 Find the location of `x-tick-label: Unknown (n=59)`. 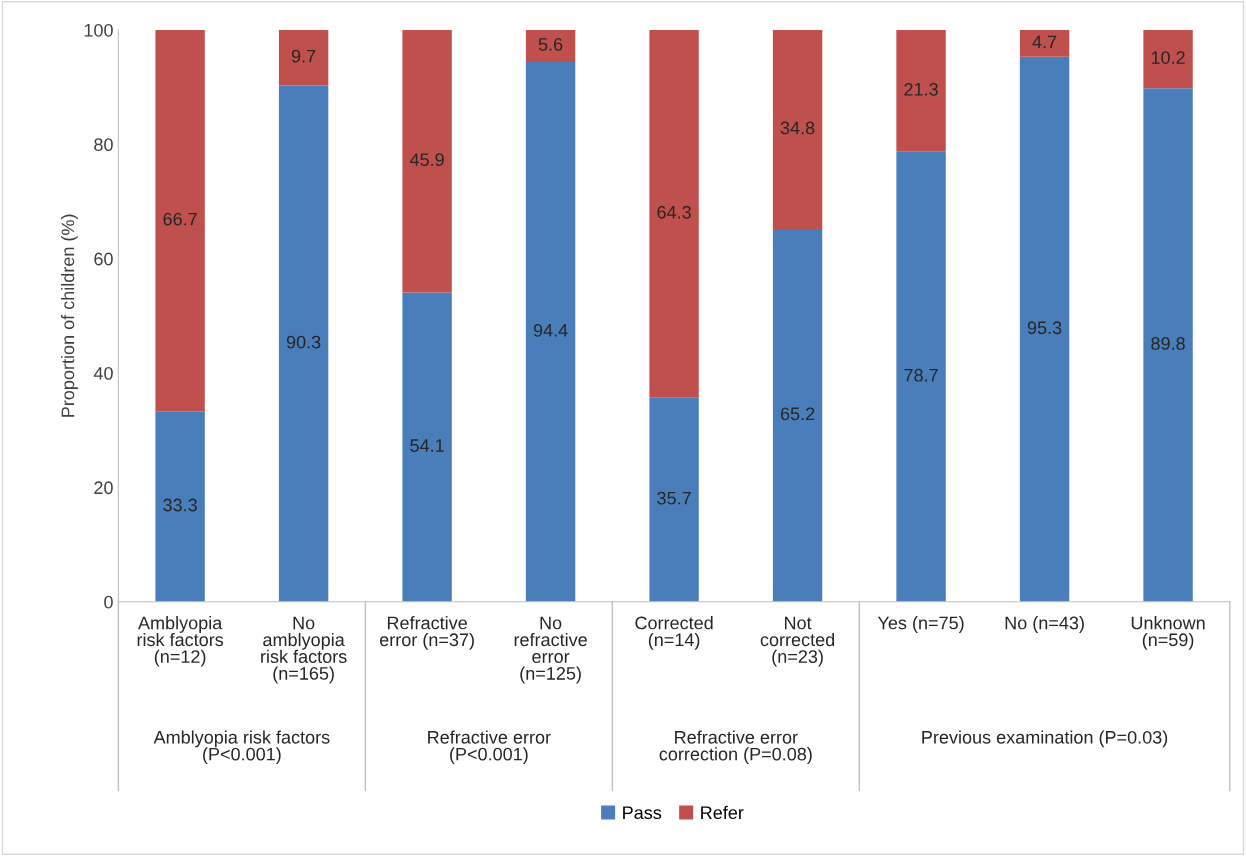

x-tick-label: Unknown (n=59) is located at coordinates (1168, 633).